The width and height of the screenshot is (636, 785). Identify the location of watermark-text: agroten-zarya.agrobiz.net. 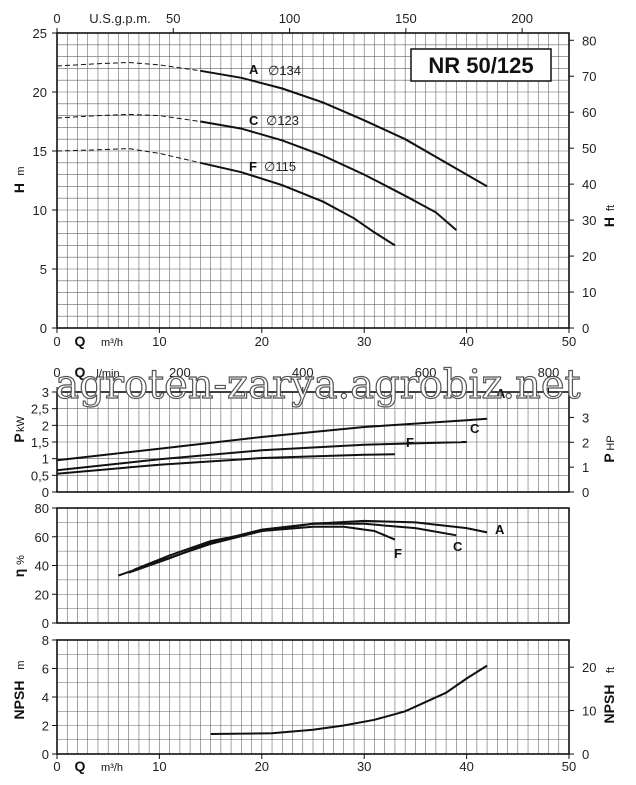
(317, 385).